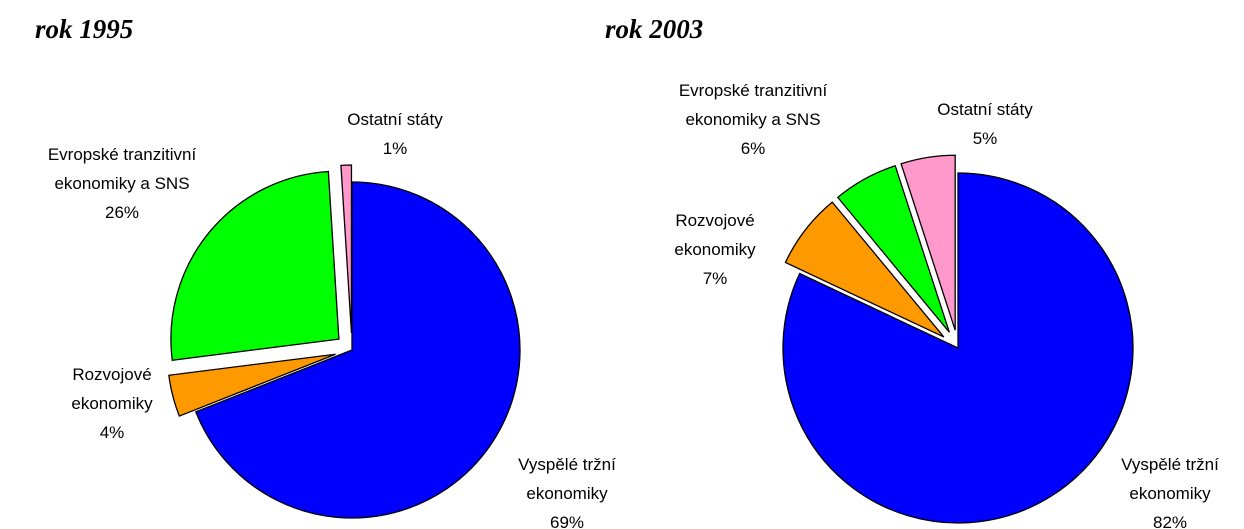 The height and width of the screenshot is (529, 1244). What do you see at coordinates (84, 29) in the screenshot?
I see `chart-title: rok 1995` at bounding box center [84, 29].